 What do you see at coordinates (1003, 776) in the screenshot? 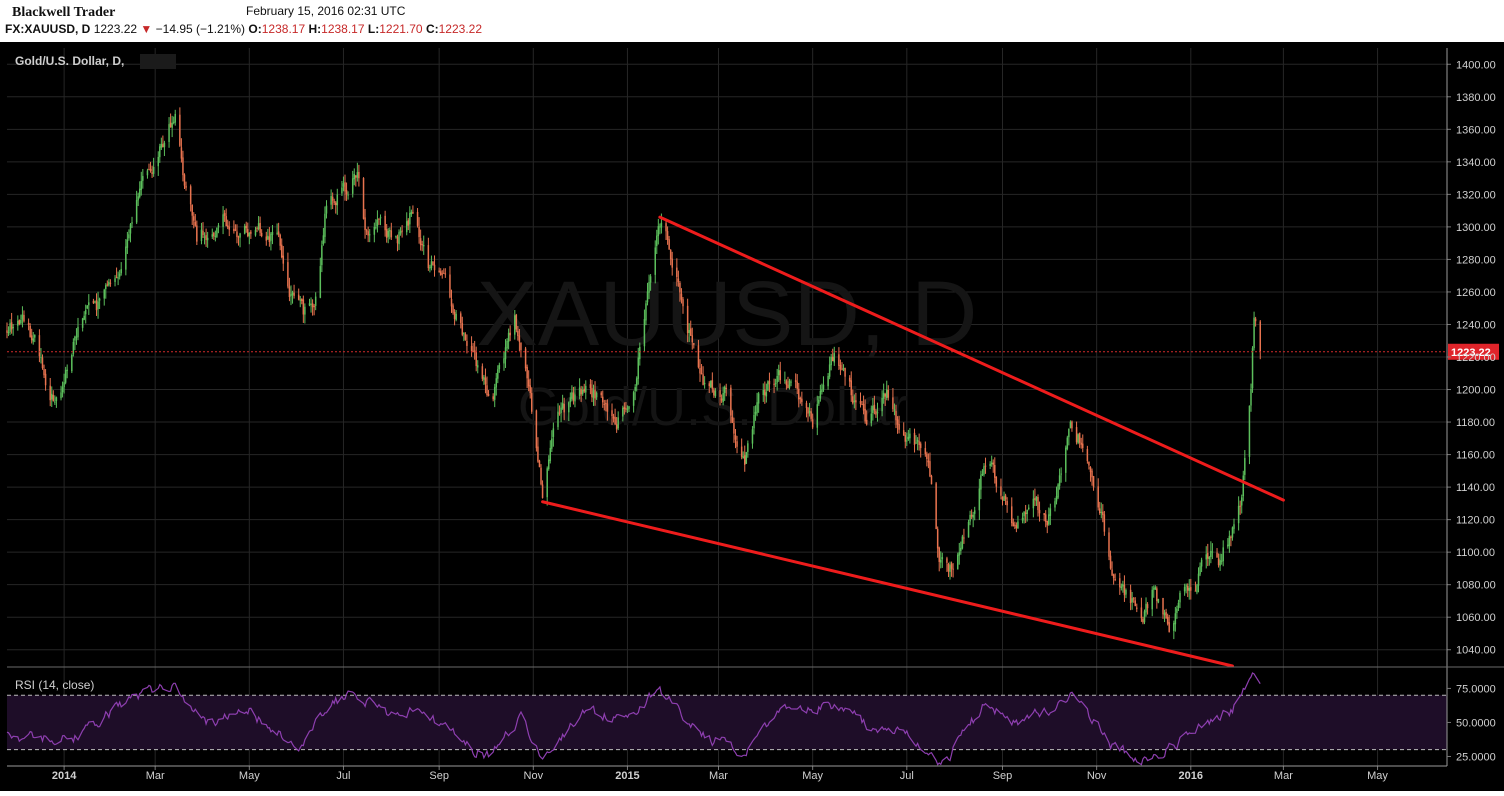
I see `time-tick-label: Sep` at bounding box center [1003, 776].